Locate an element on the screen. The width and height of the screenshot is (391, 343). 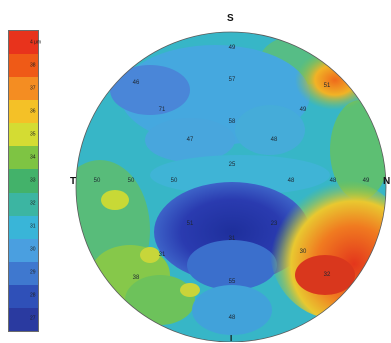
legend-swatch: 34 is located at coordinates (23, 158).